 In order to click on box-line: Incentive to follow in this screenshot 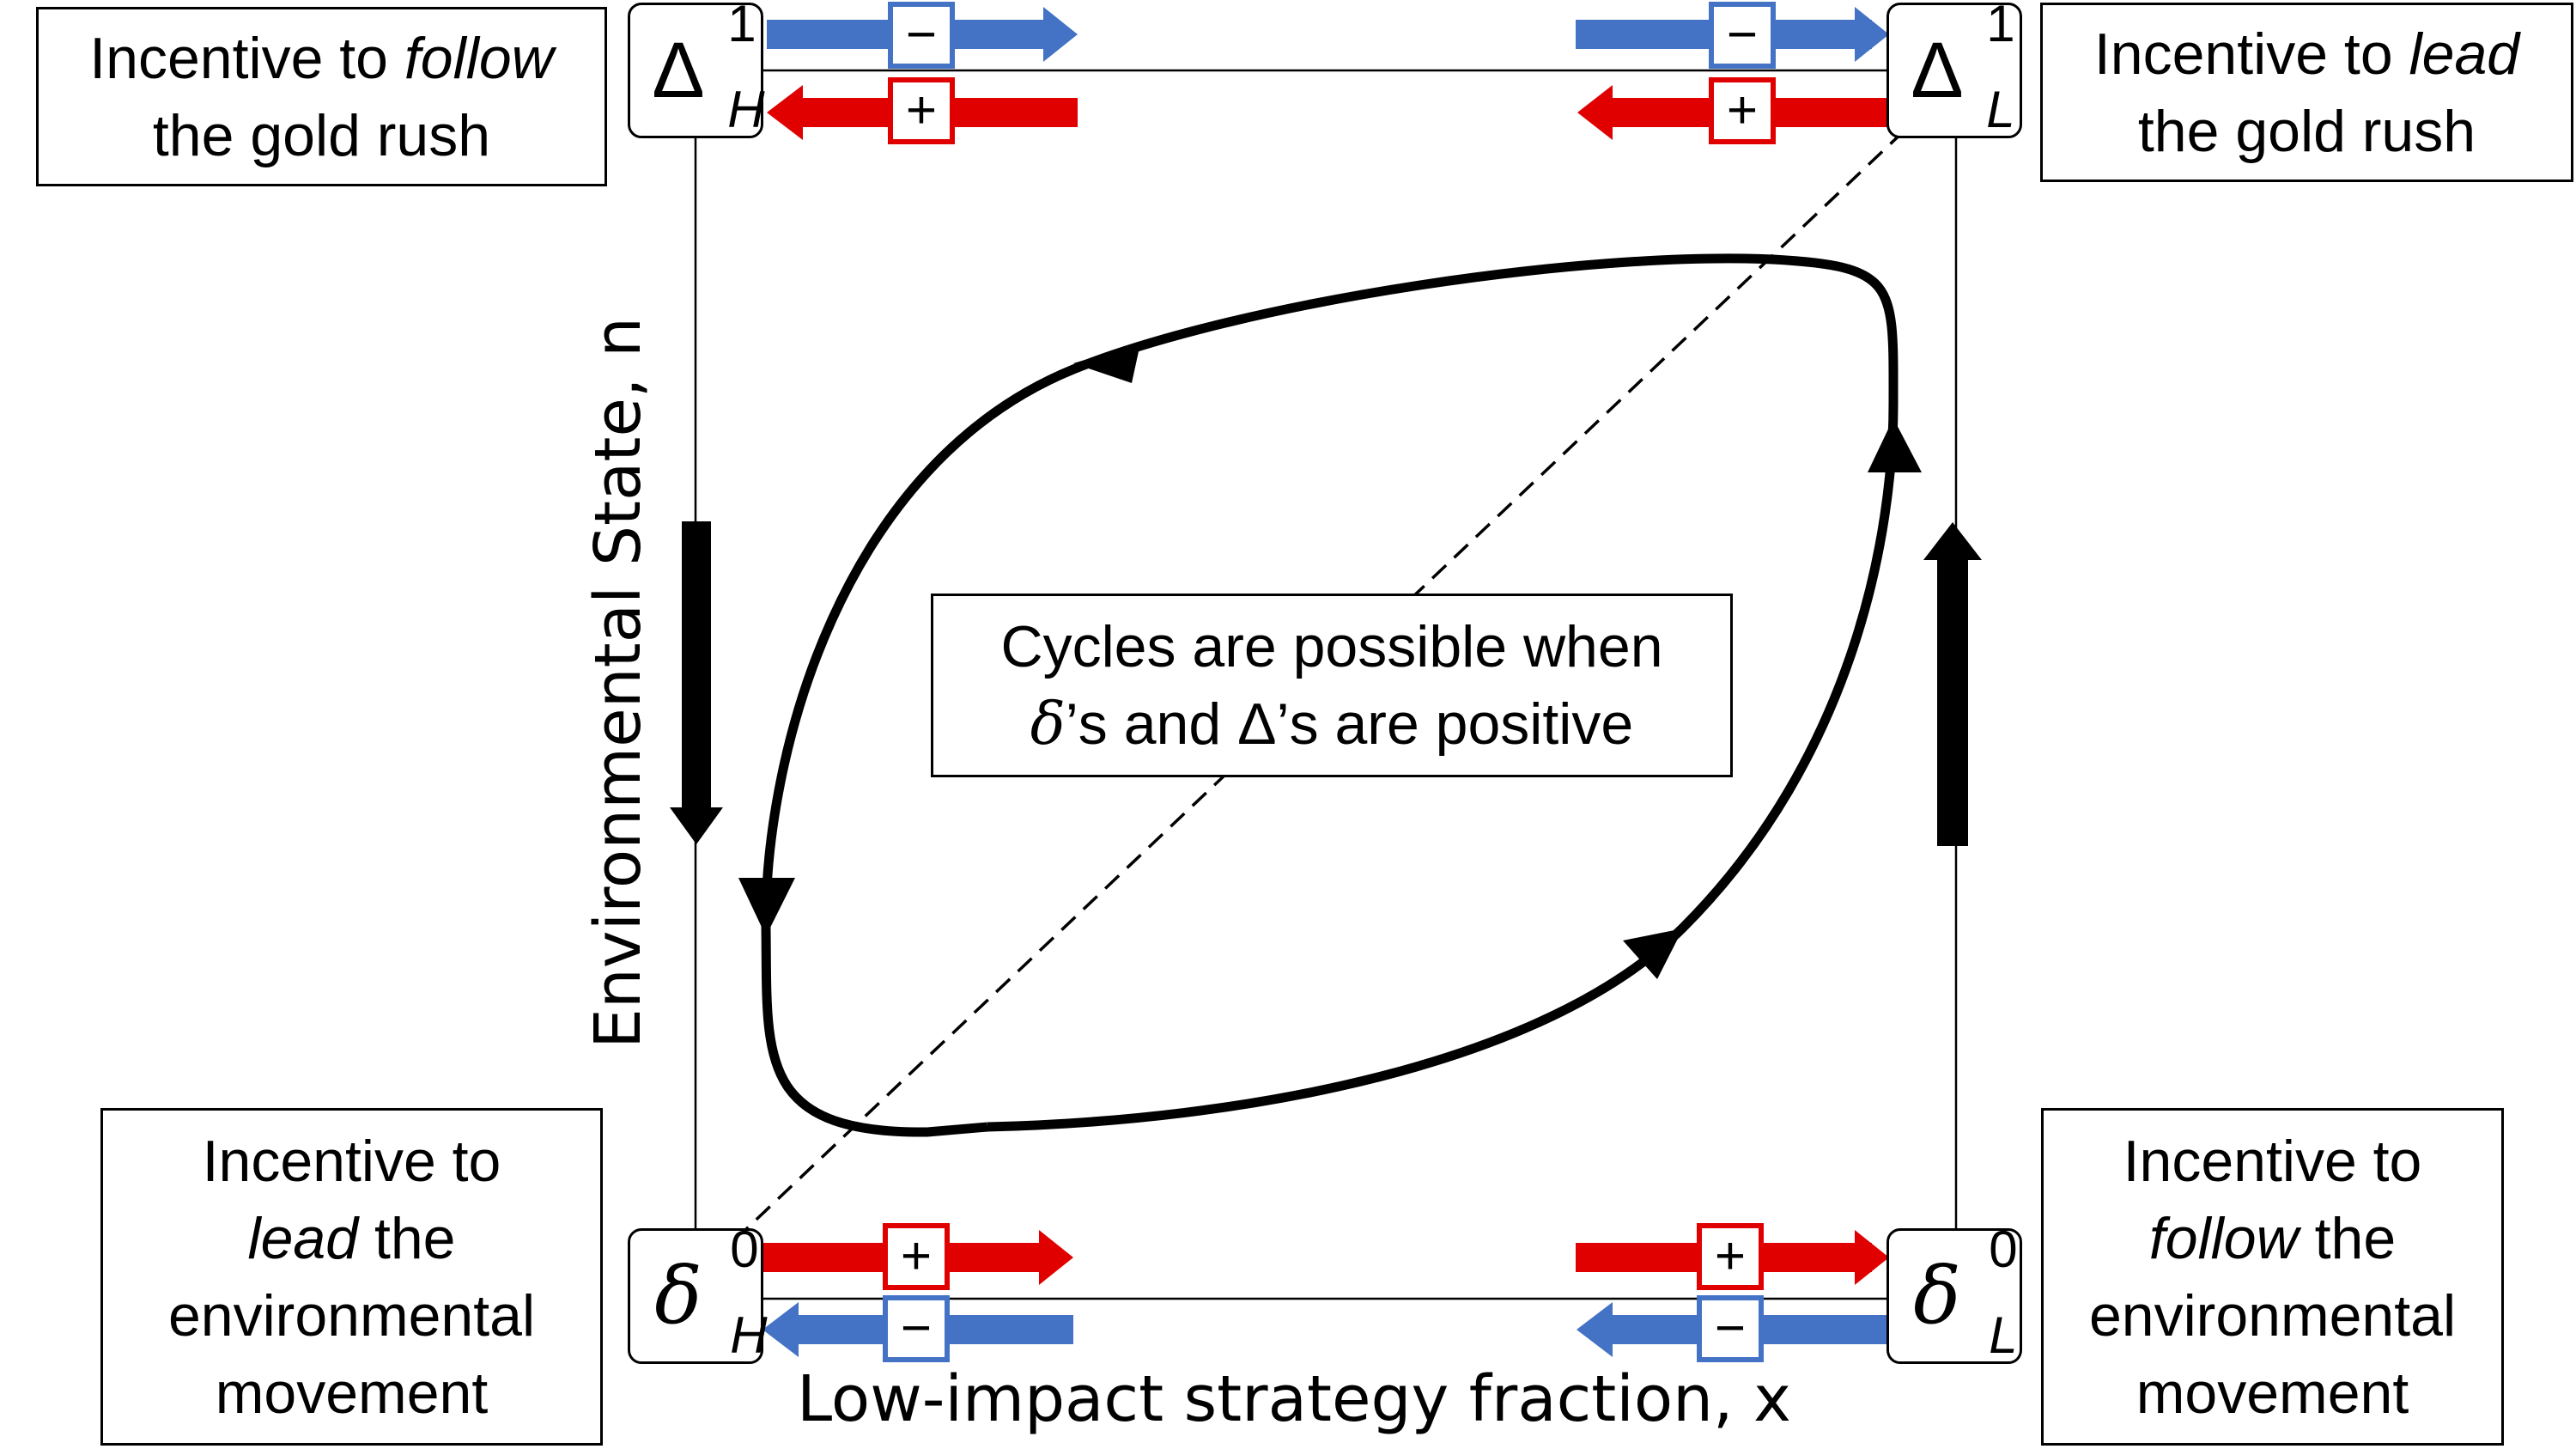, I will do `click(322, 58)`.